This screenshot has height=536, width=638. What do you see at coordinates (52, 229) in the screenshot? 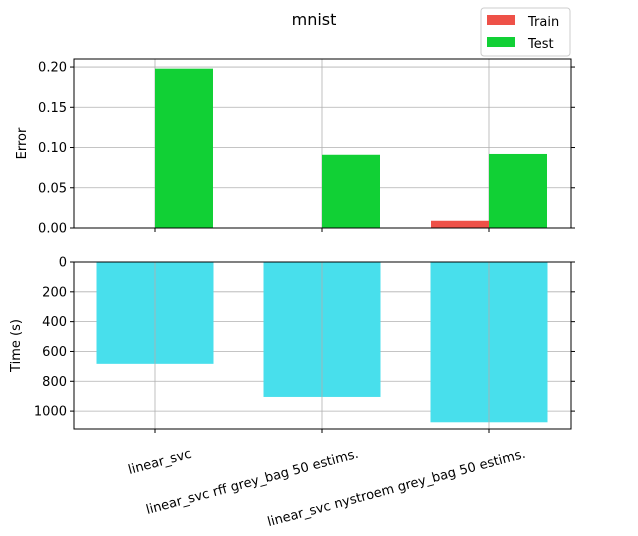
I see `error-ytick-label: 0.00` at bounding box center [52, 229].